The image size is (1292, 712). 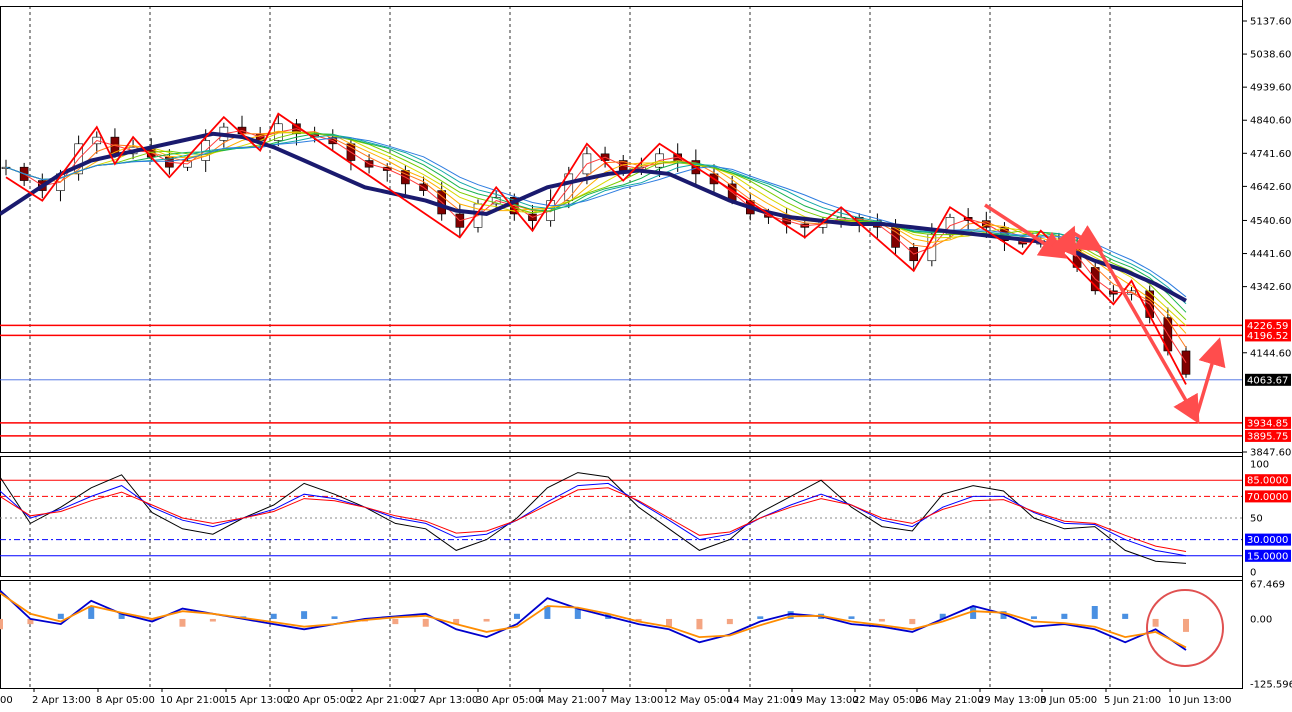 I want to click on price-level-label: 3895.75, so click(x=1267, y=436).